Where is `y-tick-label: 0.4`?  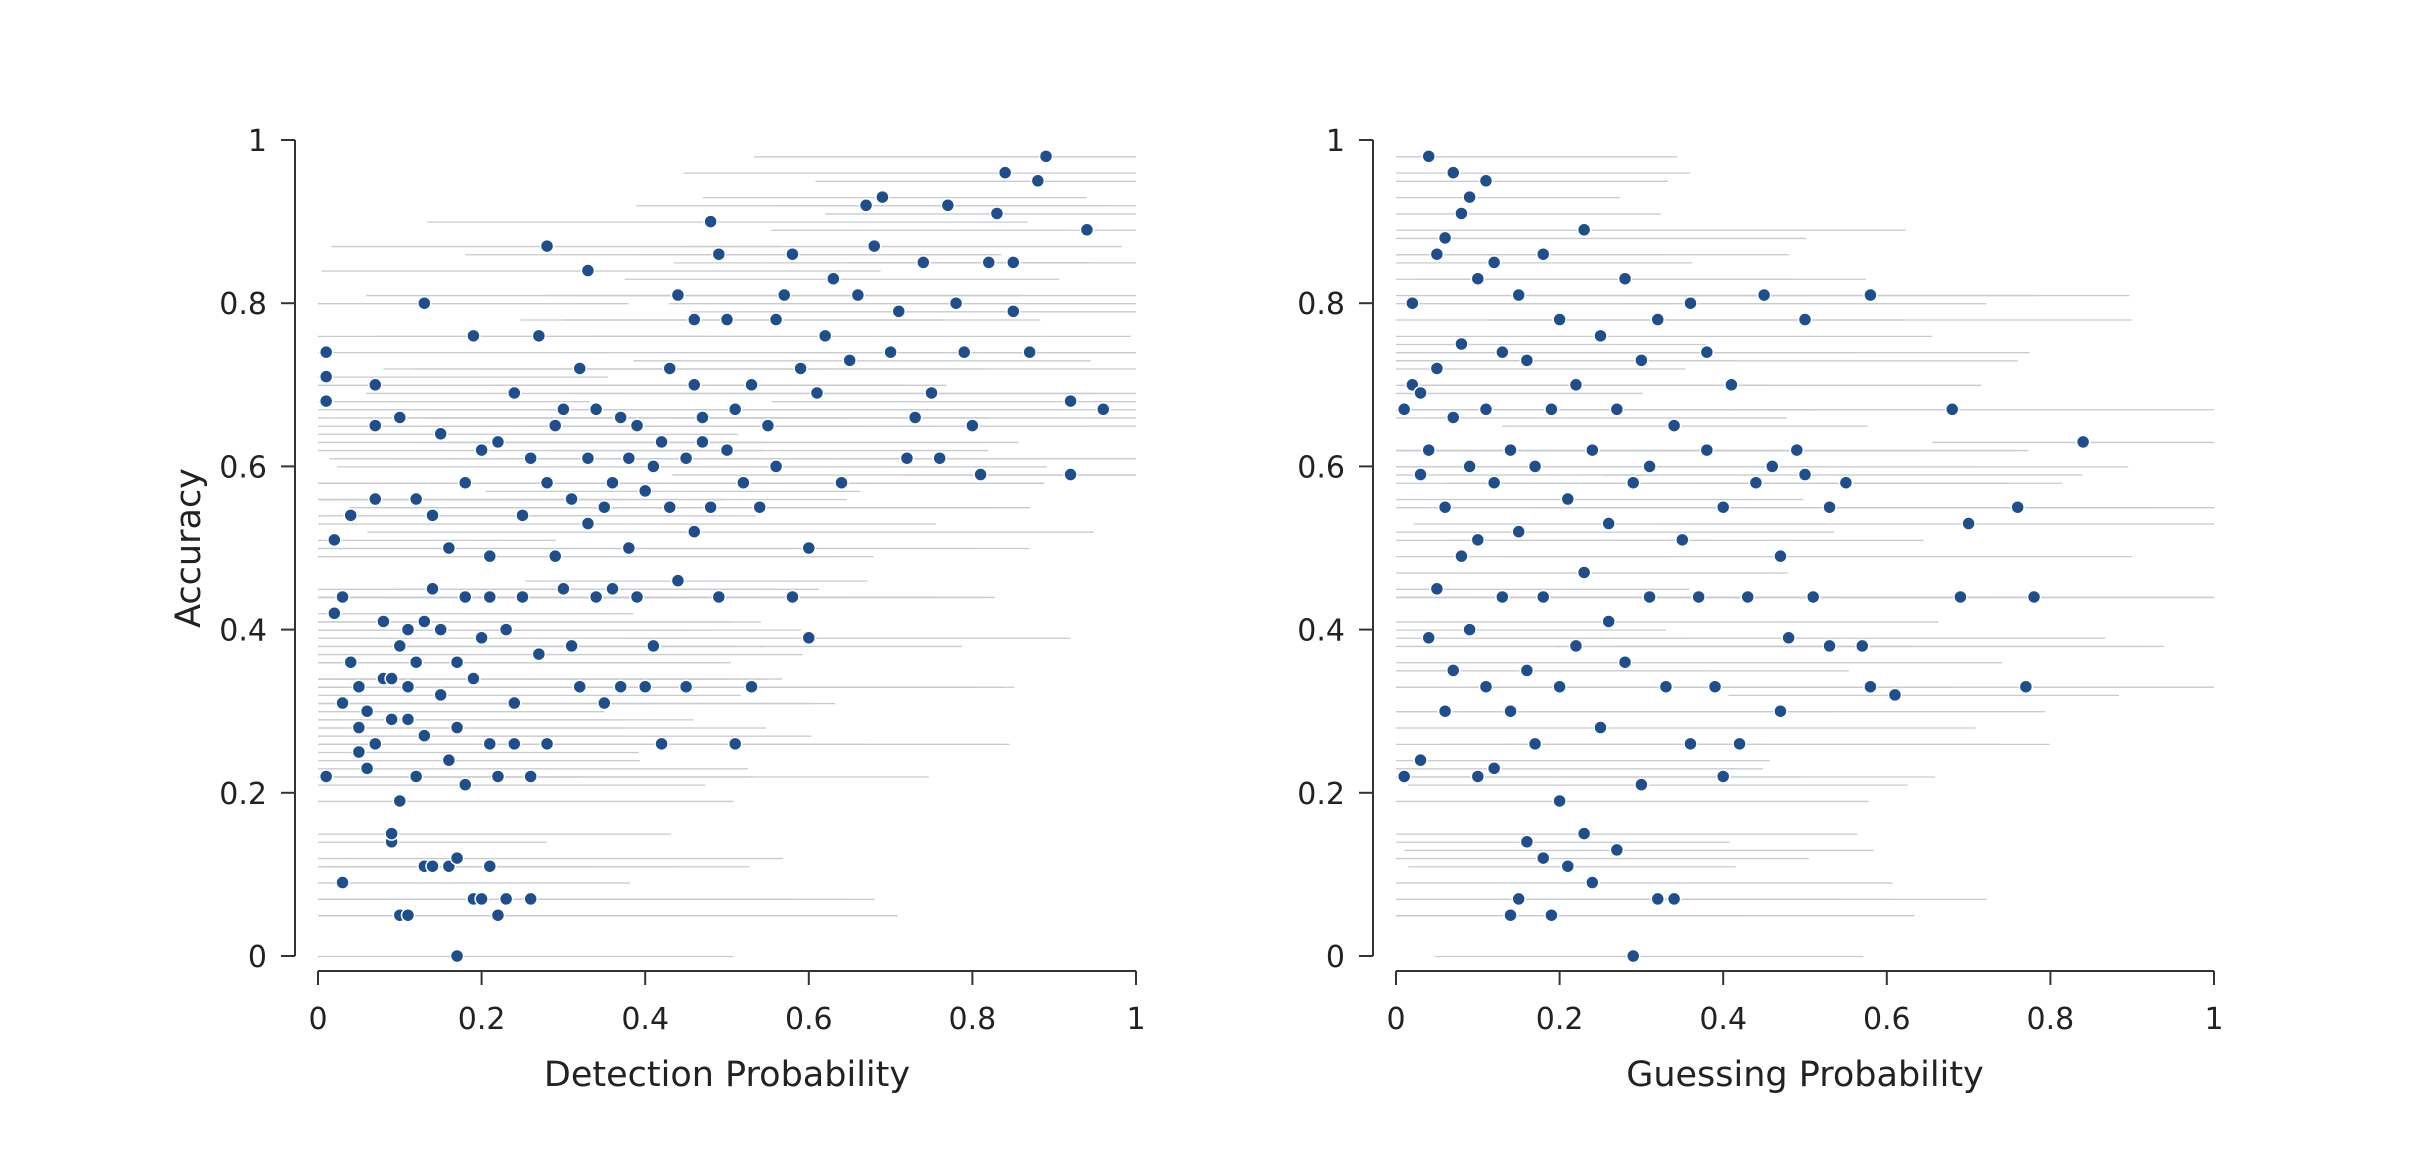 y-tick-label: 0.4 is located at coordinates (1321, 631).